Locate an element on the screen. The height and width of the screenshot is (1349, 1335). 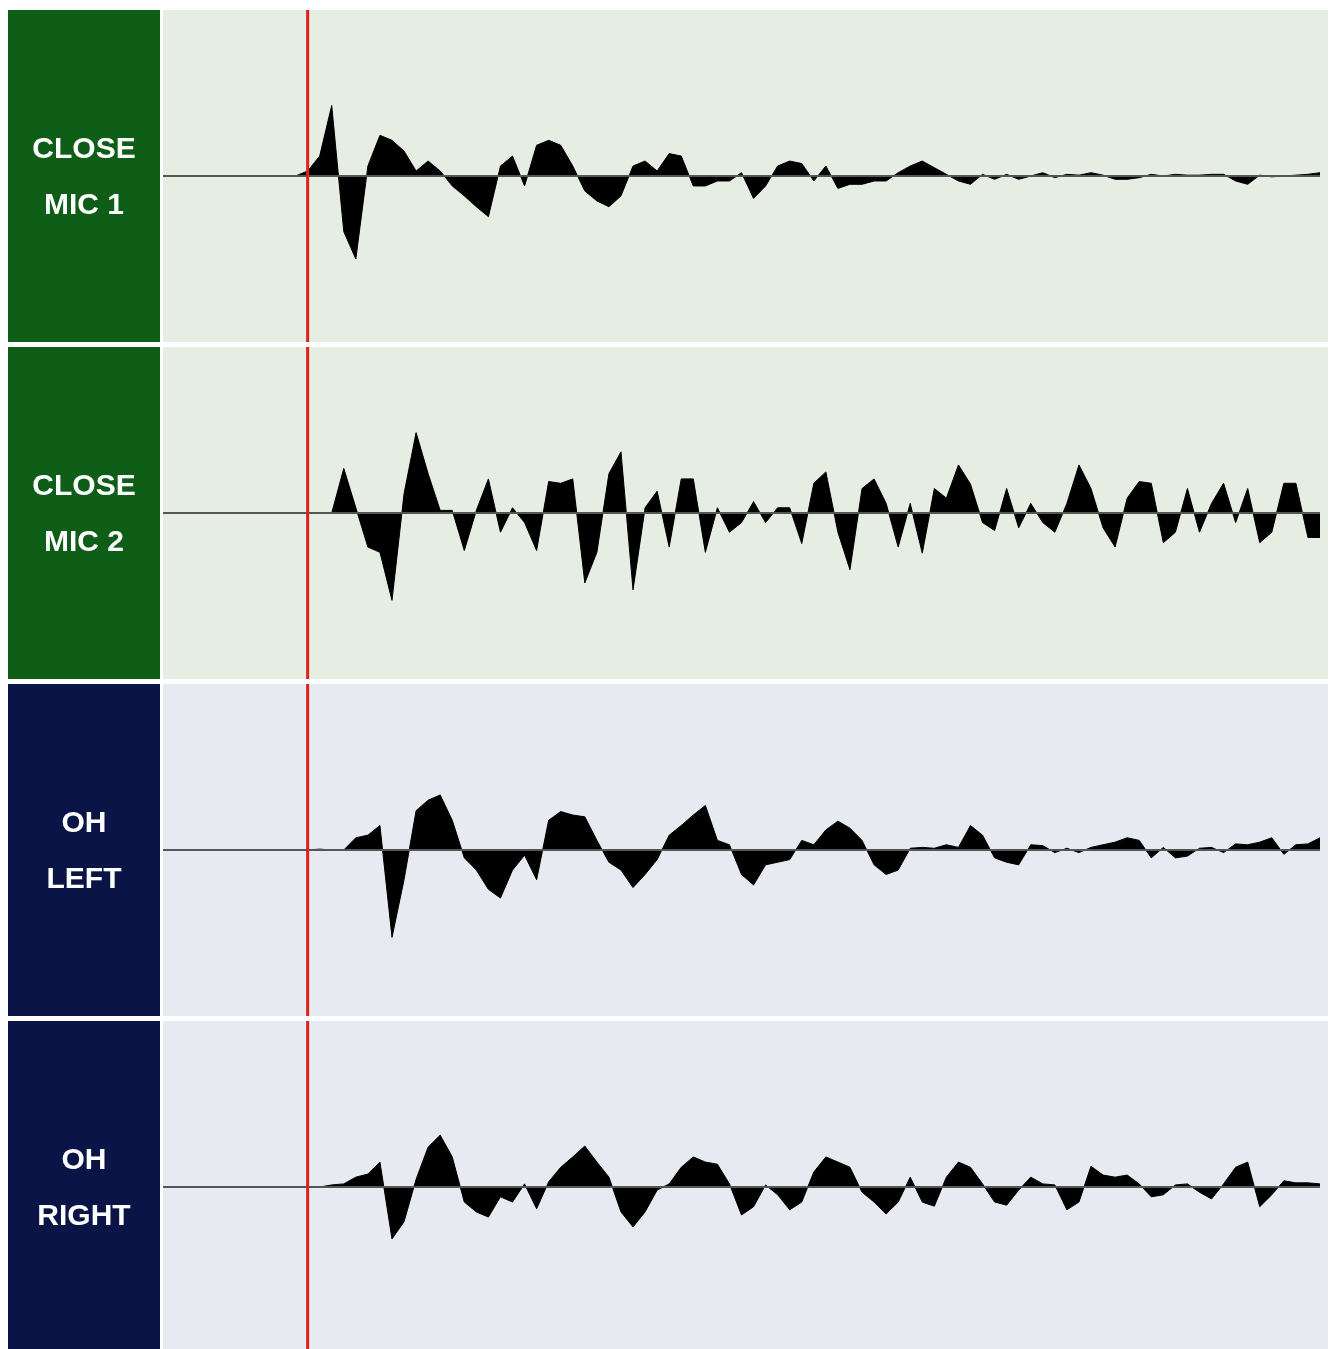
text: CLOSE MIC 1 is located at coordinates (84, 176).